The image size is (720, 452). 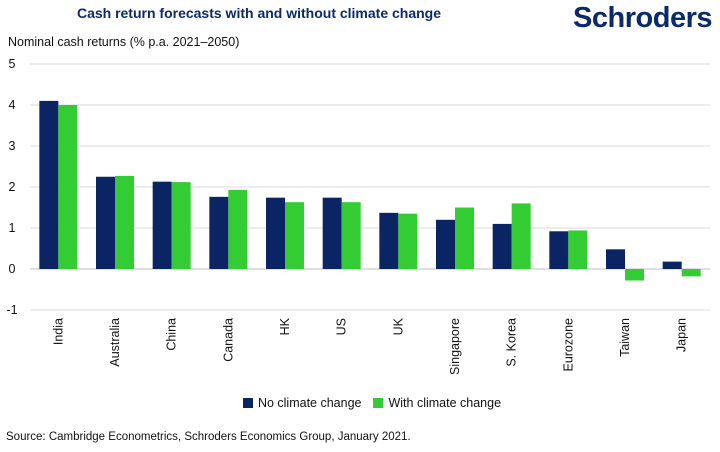 What do you see at coordinates (11, 310) in the screenshot?
I see `y-tick-label: -1` at bounding box center [11, 310].